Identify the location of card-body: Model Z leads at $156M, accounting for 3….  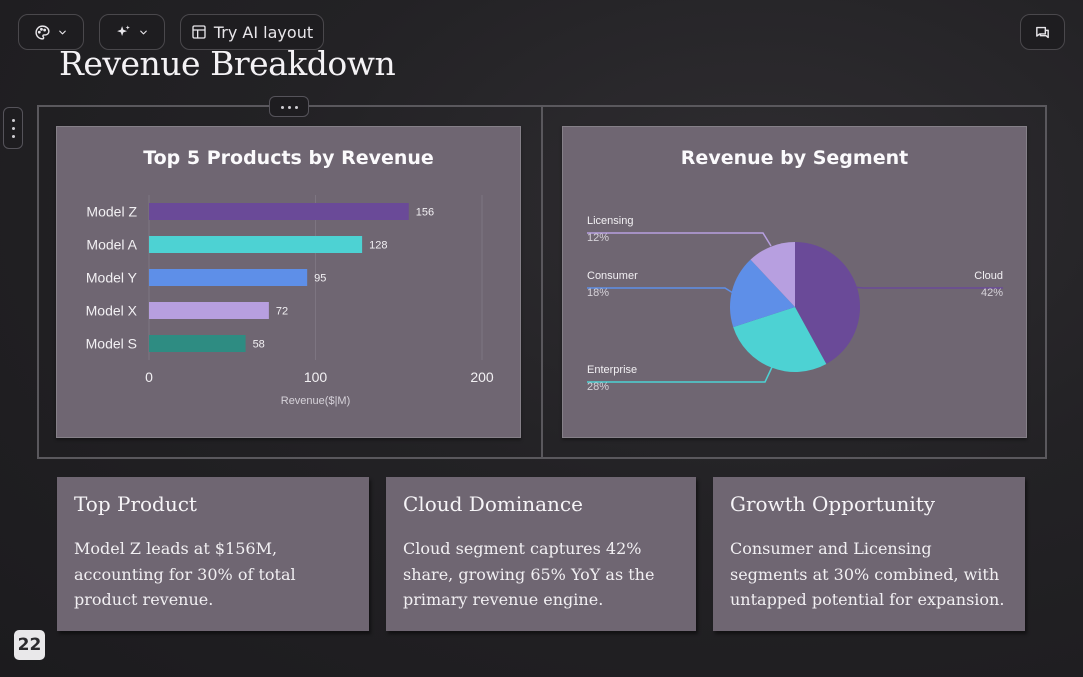
(185, 574).